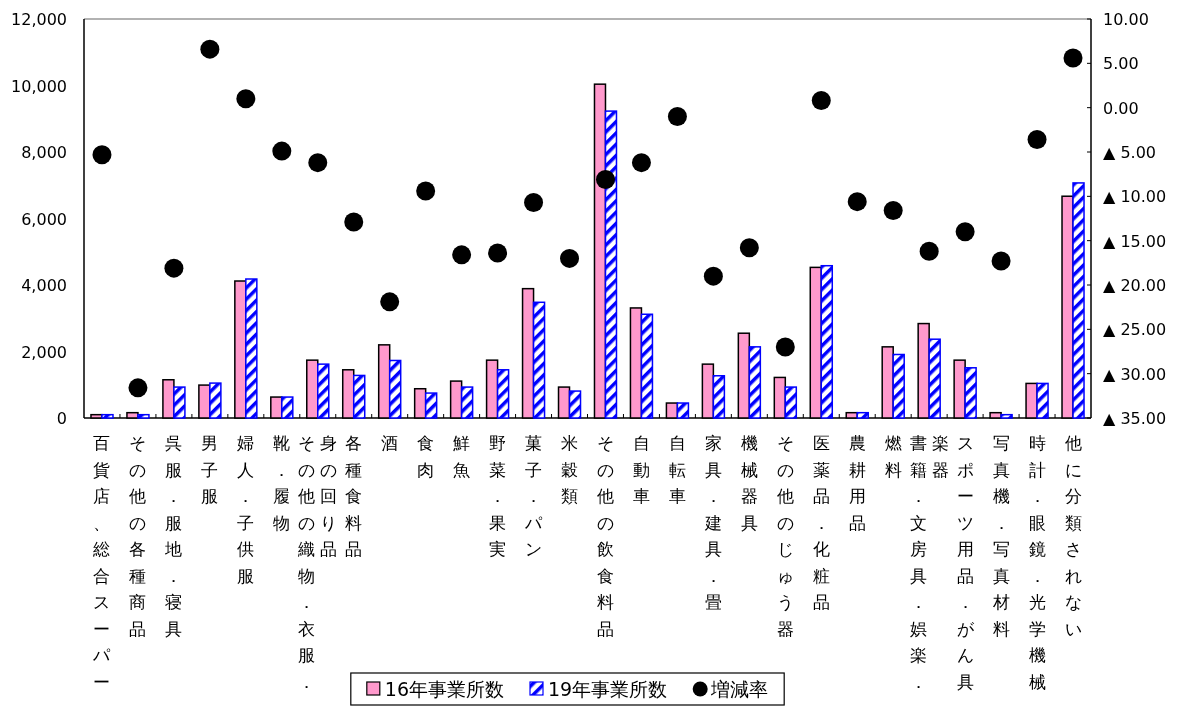 The height and width of the screenshot is (722, 1192). Describe the element at coordinates (426, 456) in the screenshot. I see `x-tick-label: 食肉` at that location.